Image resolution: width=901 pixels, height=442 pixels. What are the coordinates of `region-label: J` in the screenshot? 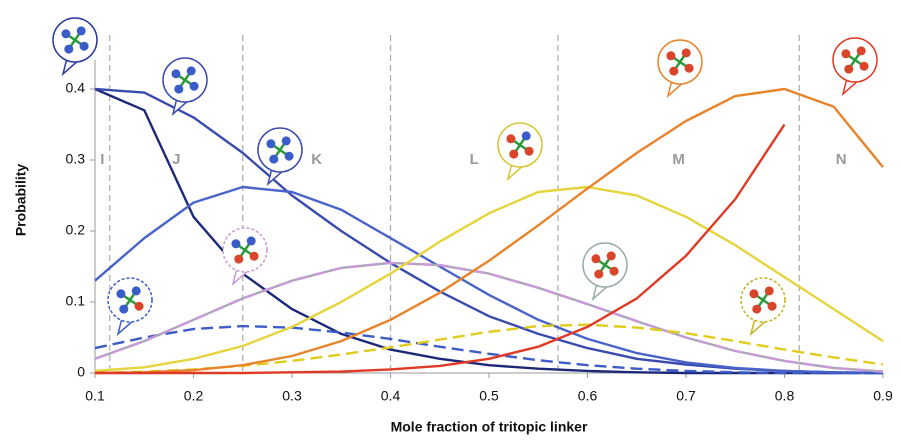 It's located at (176, 159).